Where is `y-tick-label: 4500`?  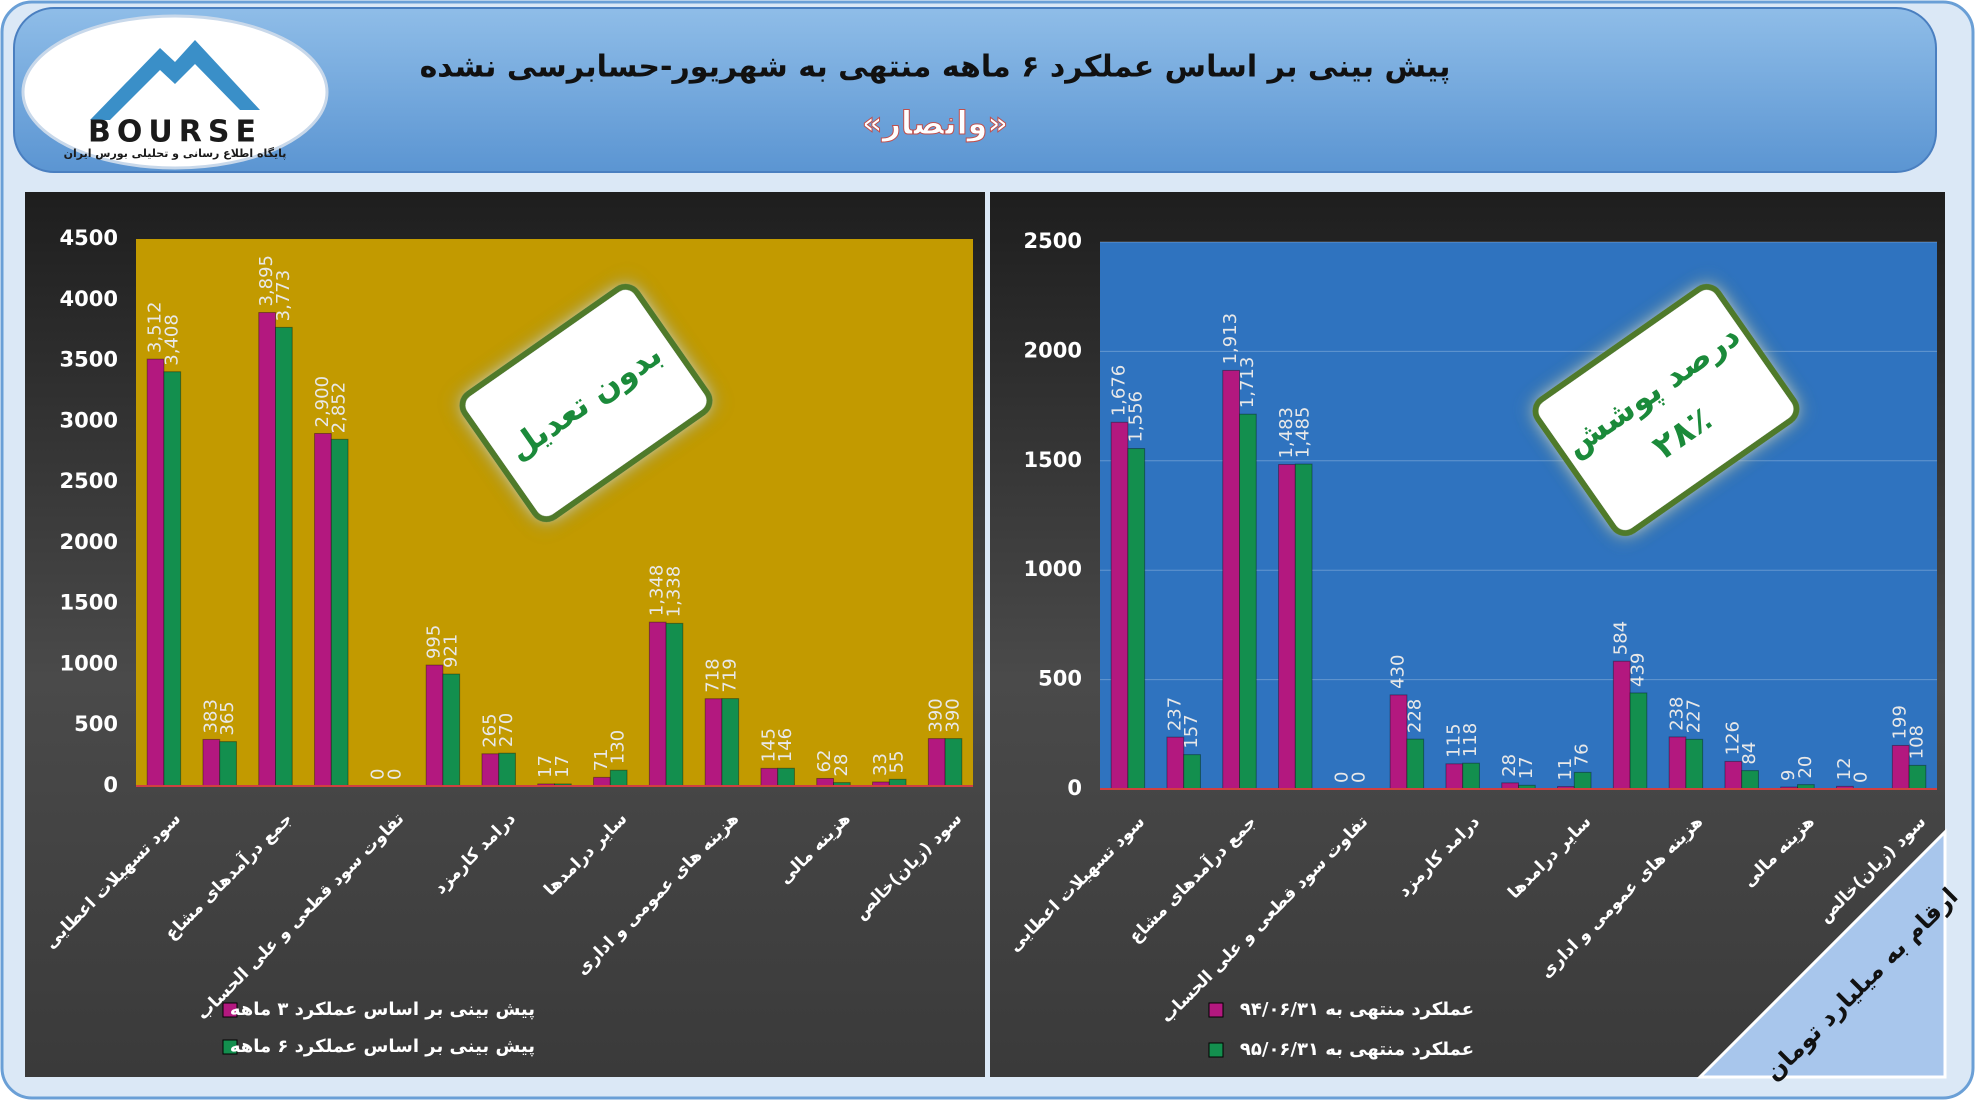
y-tick-label: 4500 is located at coordinates (89, 238).